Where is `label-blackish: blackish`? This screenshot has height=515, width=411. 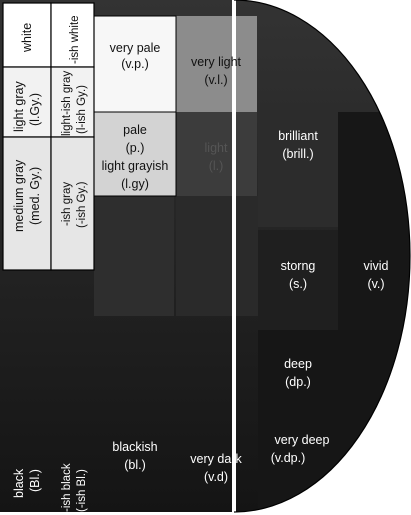 label-blackish: blackish is located at coordinates (134, 447).